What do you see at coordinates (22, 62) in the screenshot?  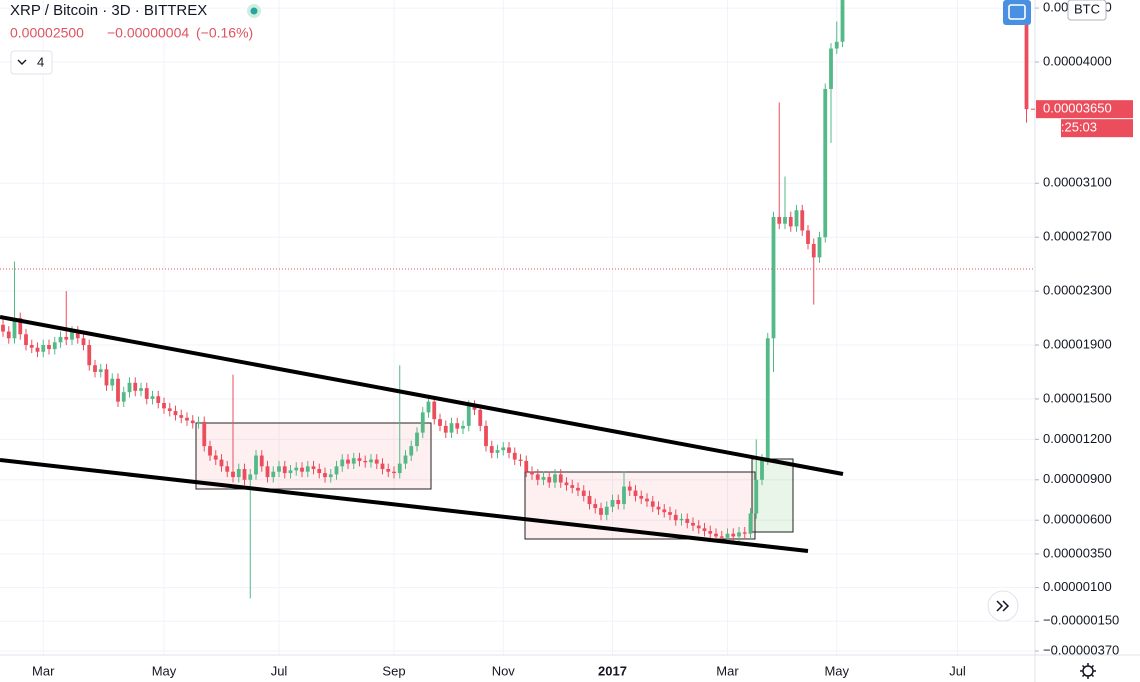 I see `chevron-icon` at bounding box center [22, 62].